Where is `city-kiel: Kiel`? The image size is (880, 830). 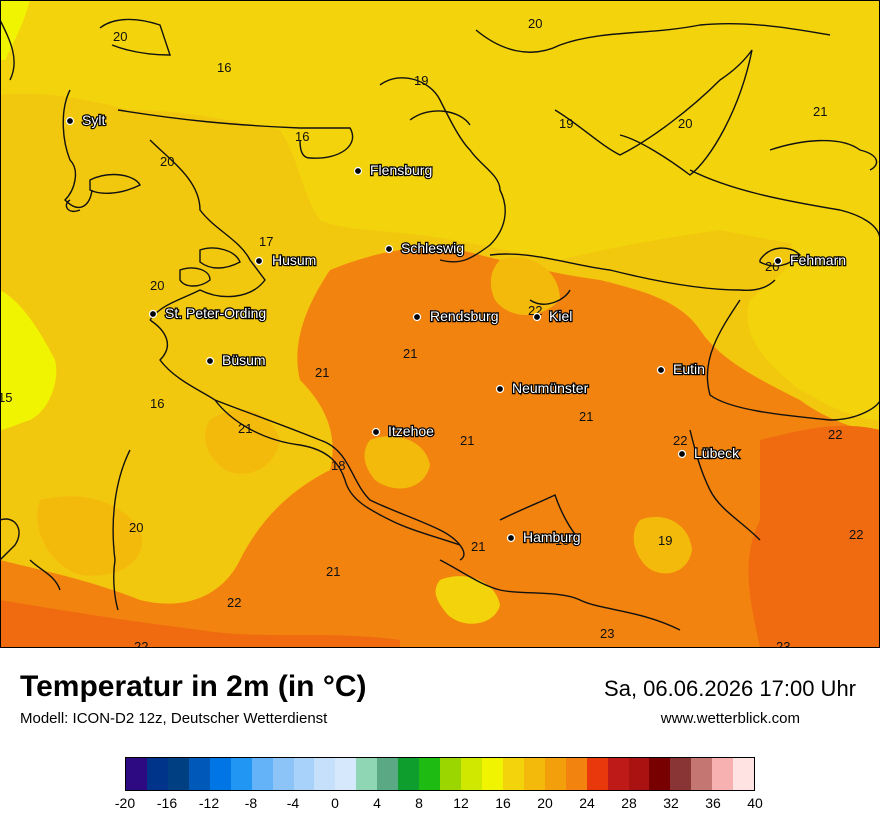
city-kiel: Kiel is located at coordinates (553, 316).